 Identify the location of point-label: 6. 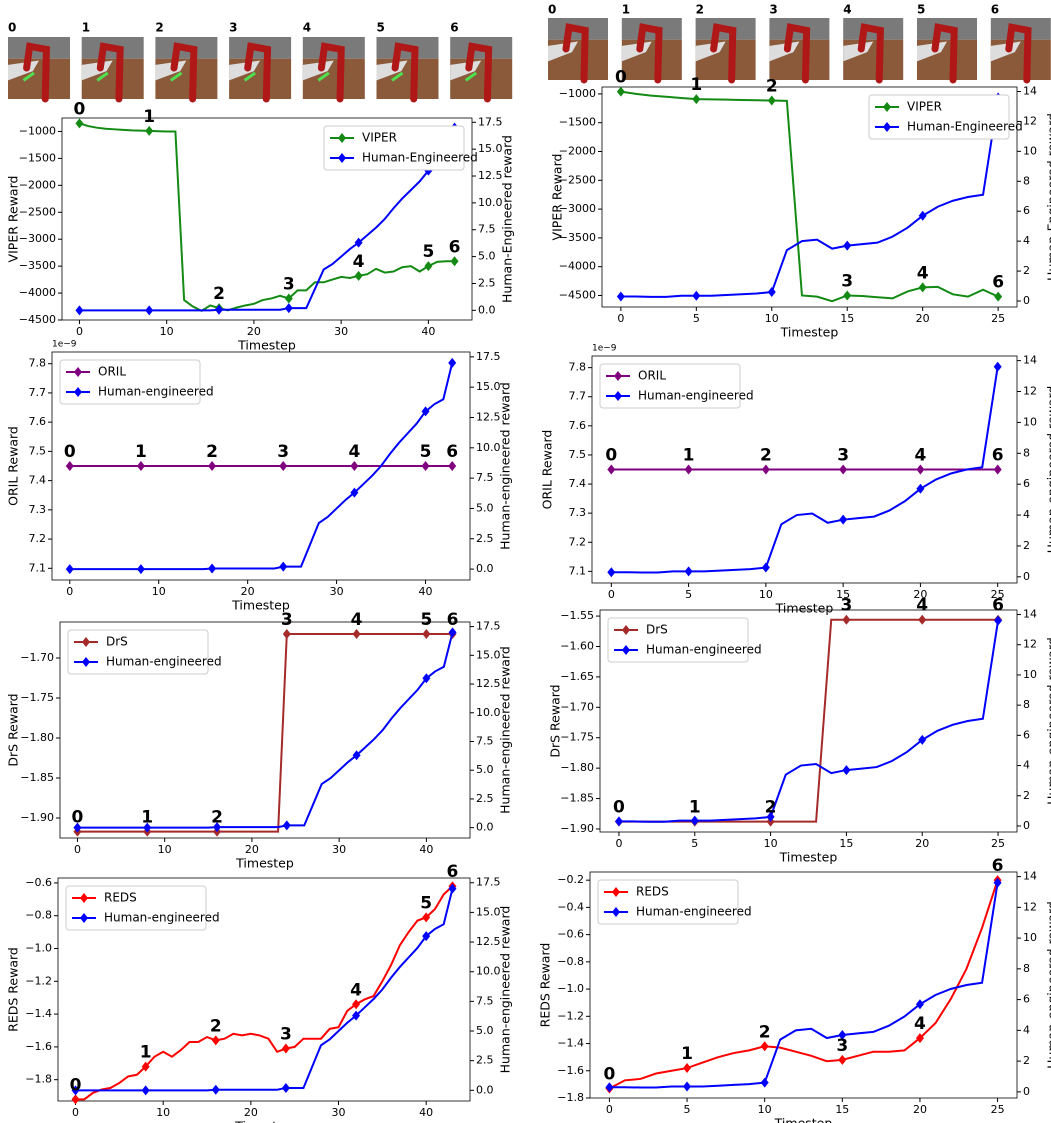
(998, 606).